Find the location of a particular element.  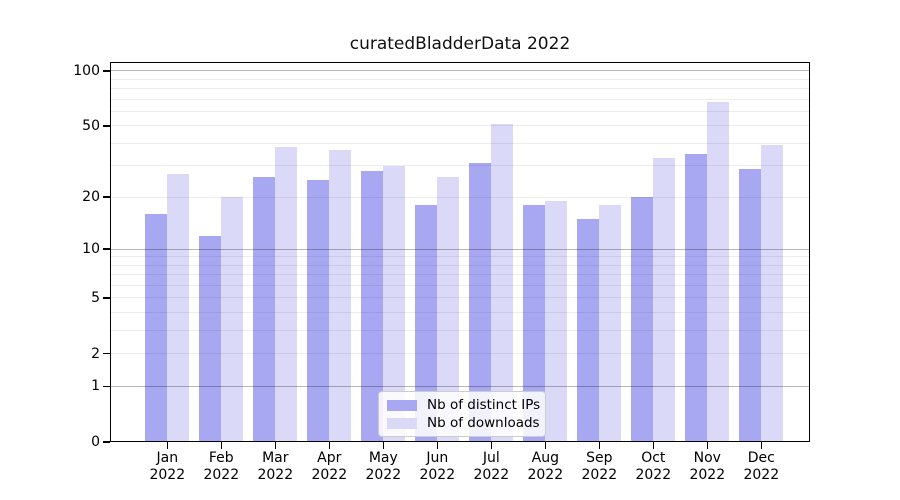

x-axis-tick-label-sep: Sep 2022 is located at coordinates (599, 466).